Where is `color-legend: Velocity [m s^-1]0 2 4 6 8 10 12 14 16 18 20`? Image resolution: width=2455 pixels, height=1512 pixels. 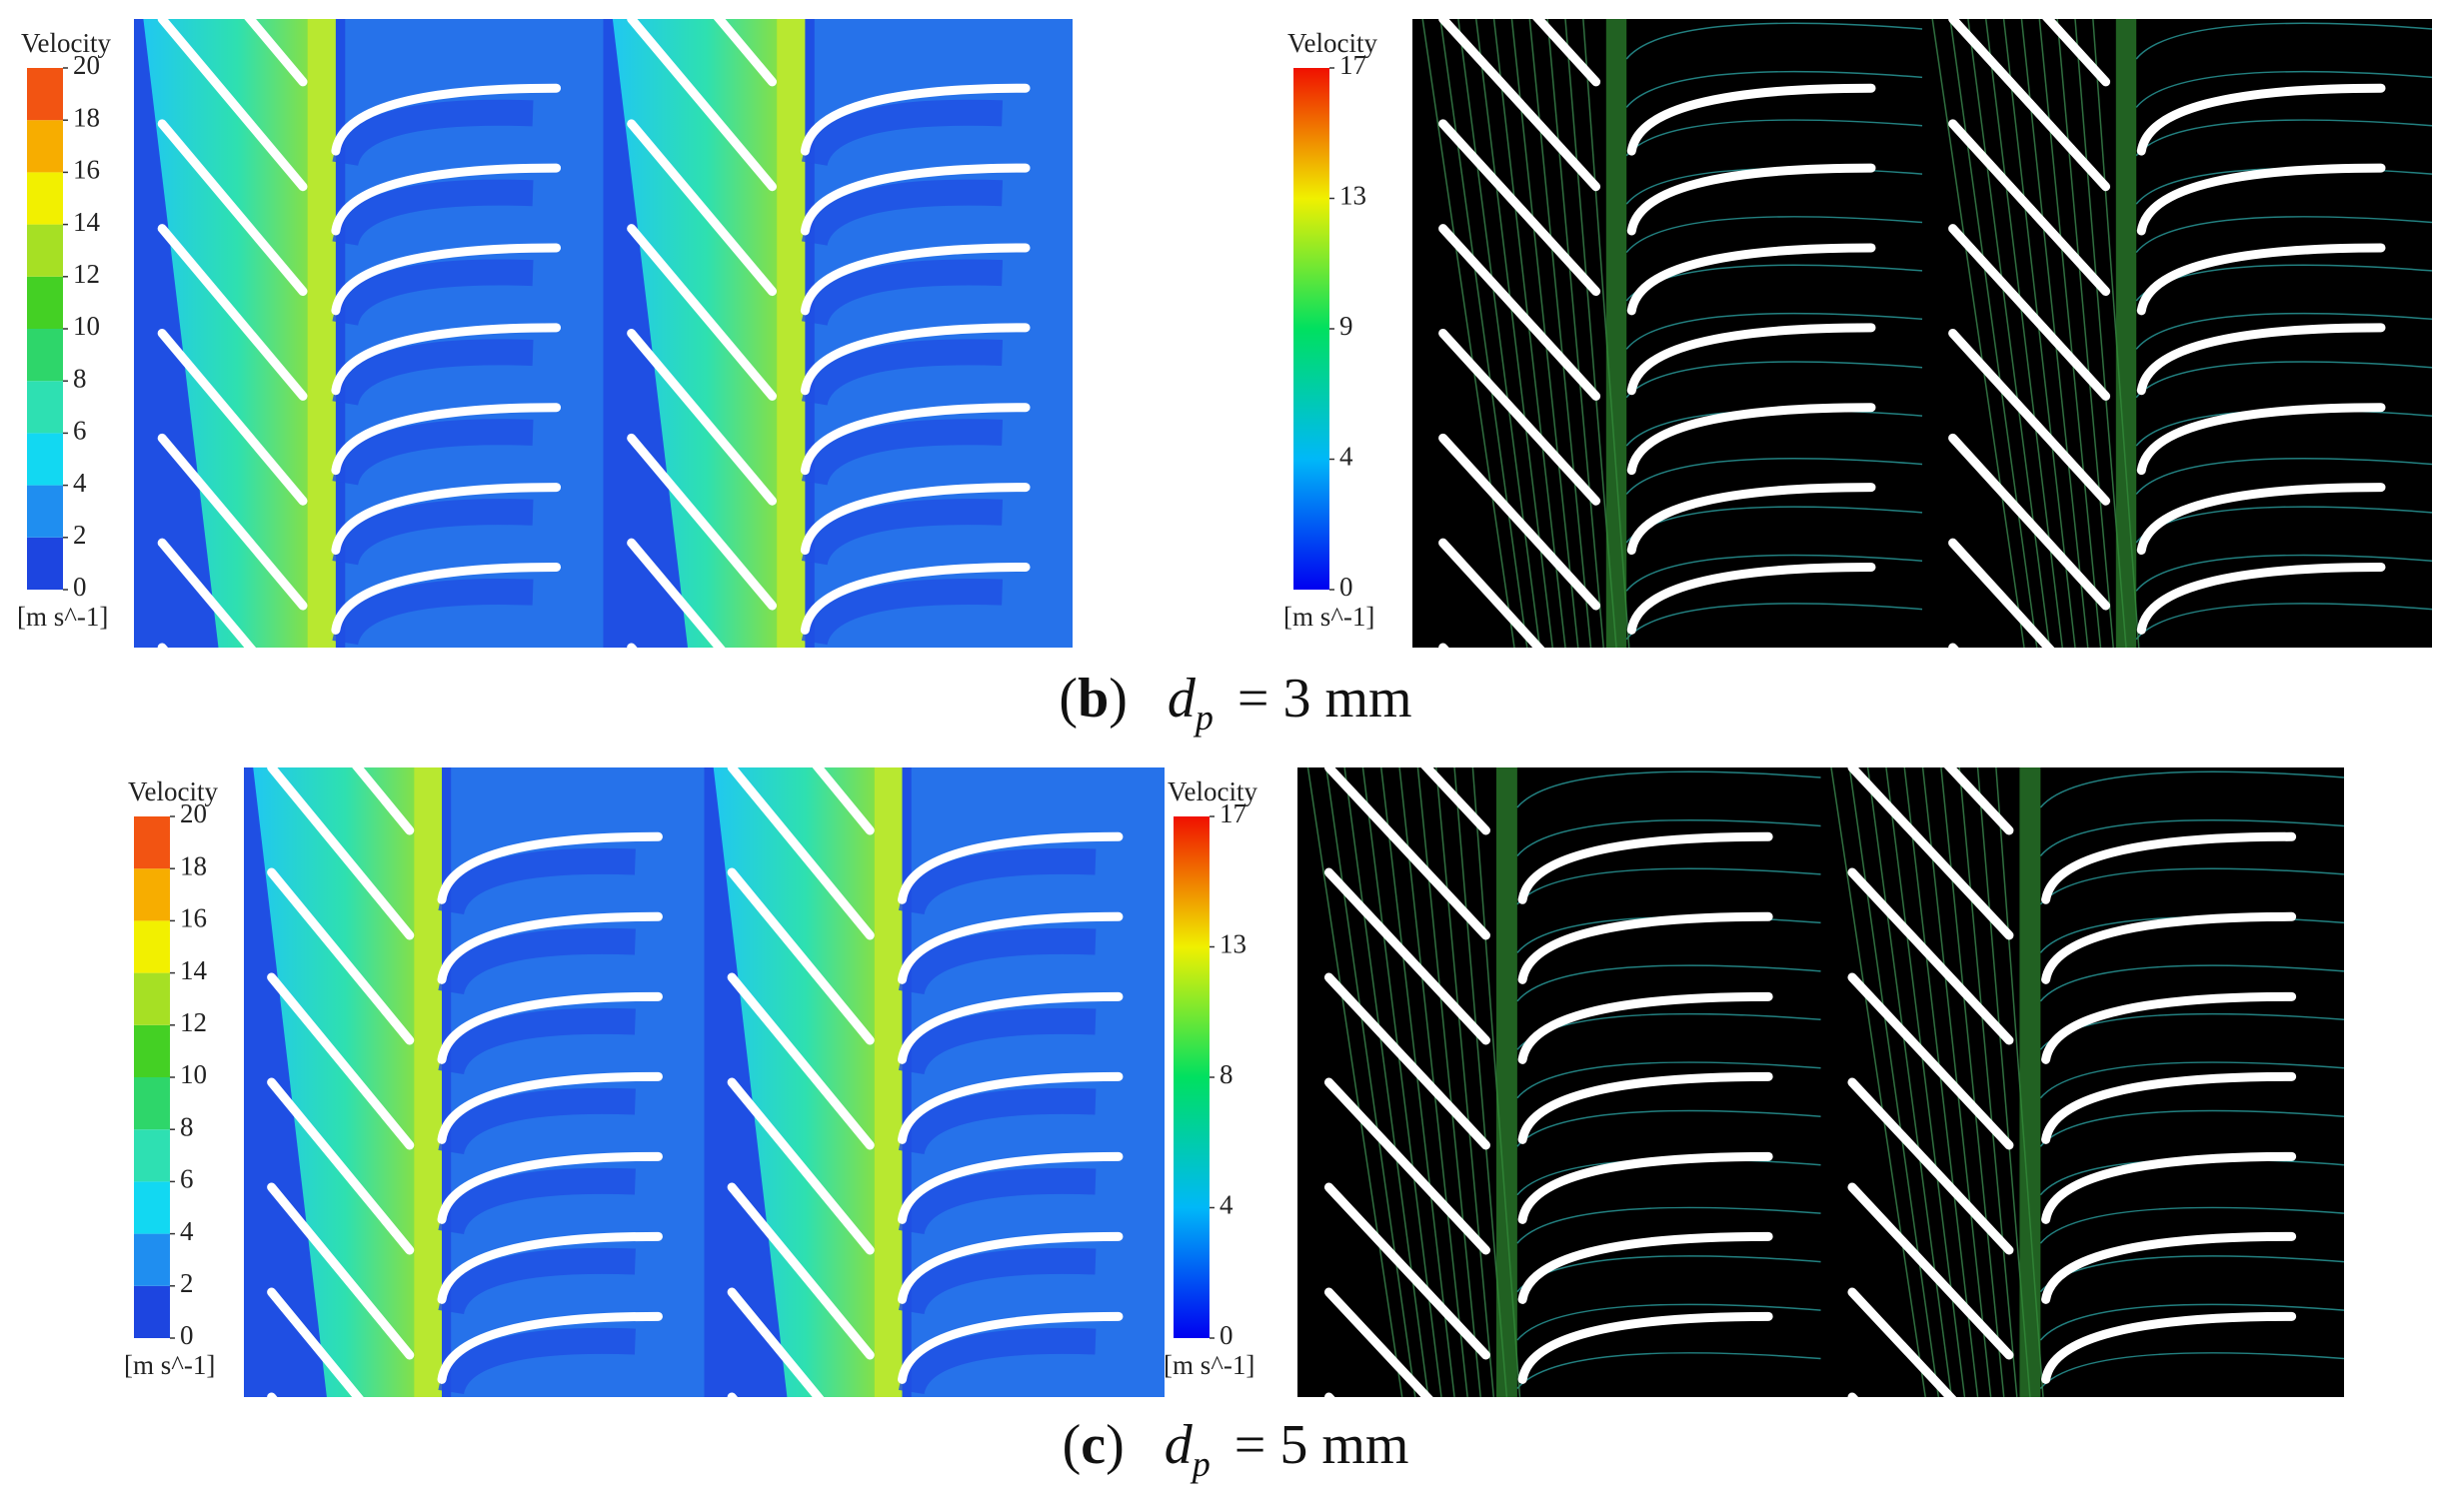
color-legend: Velocity [m s^-1]0 2 4 6 8 10 12 14 16 18 20 is located at coordinates (171, 1078).